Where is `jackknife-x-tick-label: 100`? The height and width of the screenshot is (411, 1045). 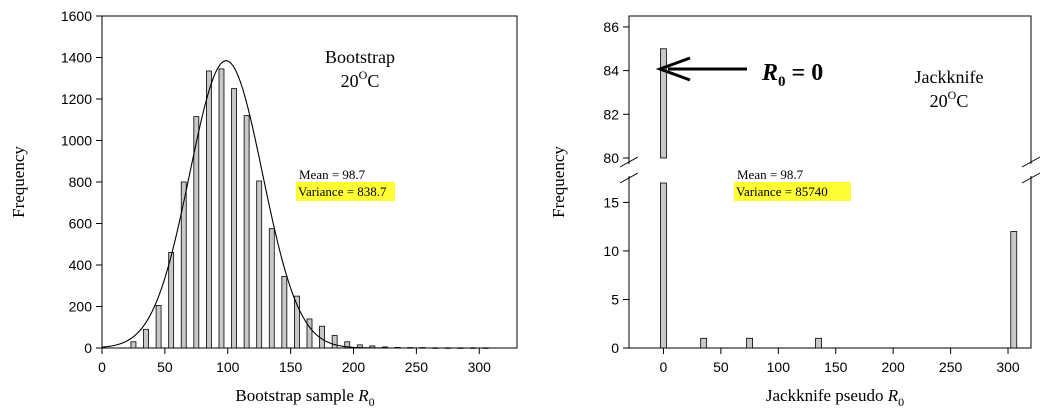
jackknife-x-tick-label: 100 is located at coordinates (779, 367).